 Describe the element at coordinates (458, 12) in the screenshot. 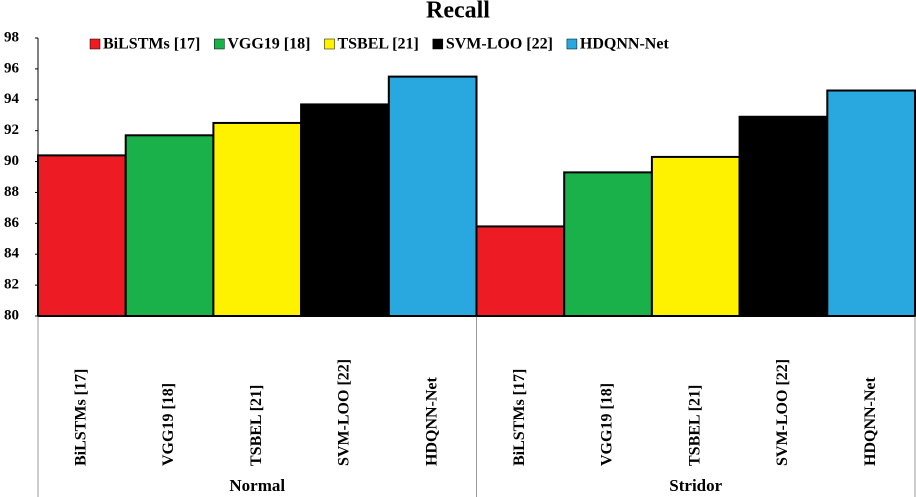

I see `chart-title: Recall` at that location.